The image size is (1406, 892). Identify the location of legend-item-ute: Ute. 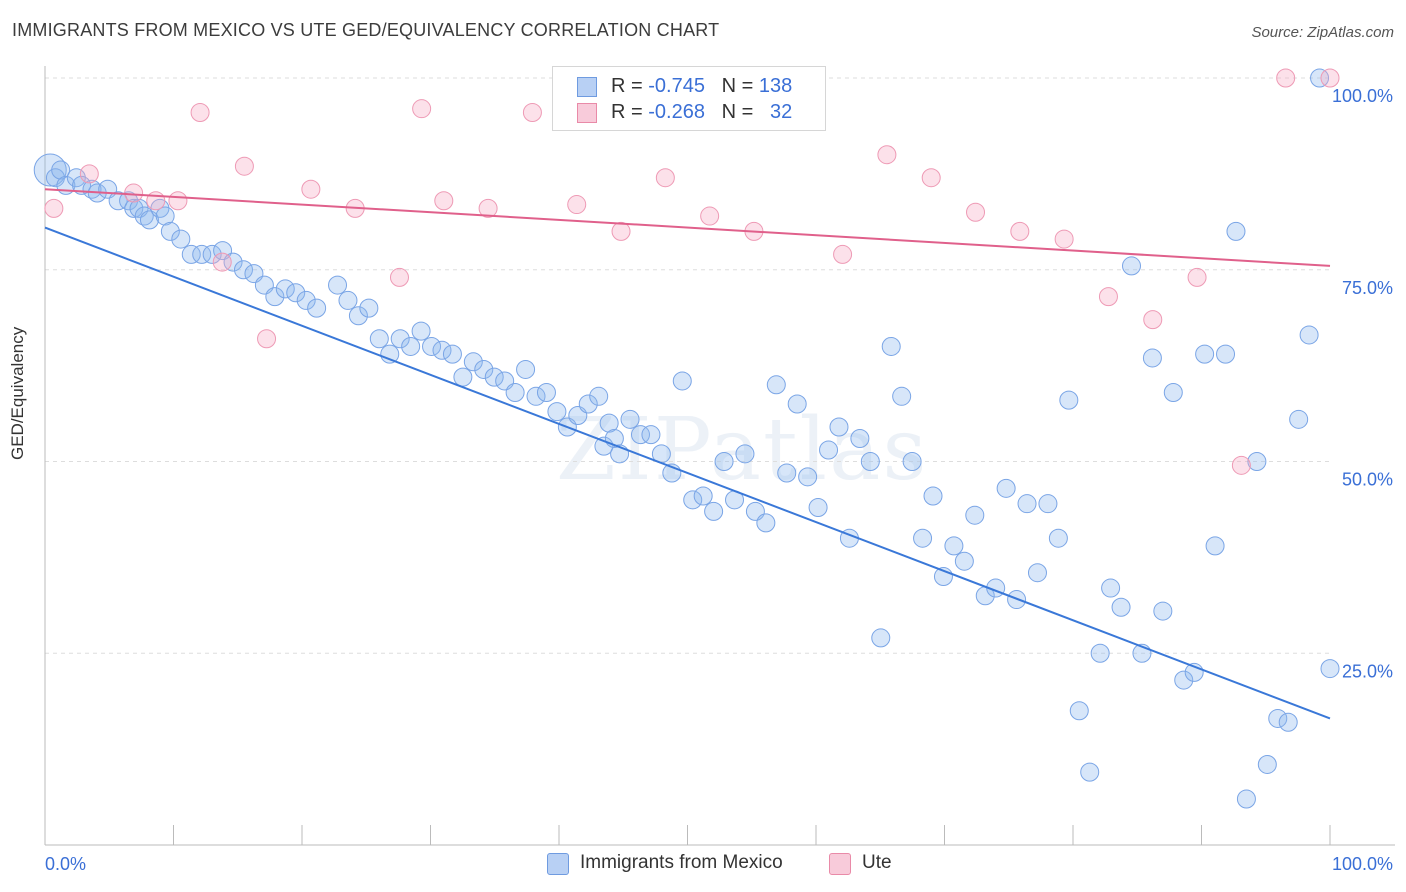
(869, 865).